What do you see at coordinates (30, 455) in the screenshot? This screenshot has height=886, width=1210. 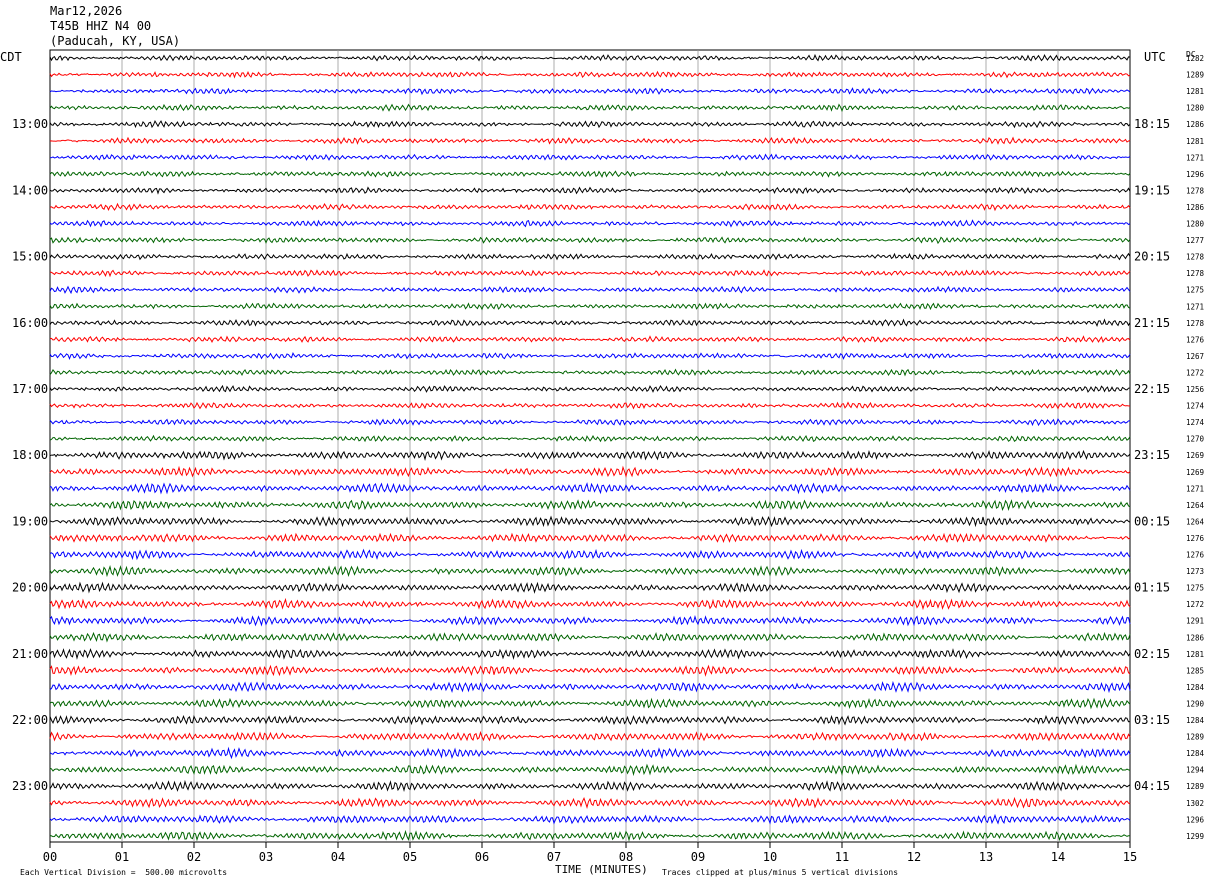 I see `left-hour-label: 18:00` at bounding box center [30, 455].